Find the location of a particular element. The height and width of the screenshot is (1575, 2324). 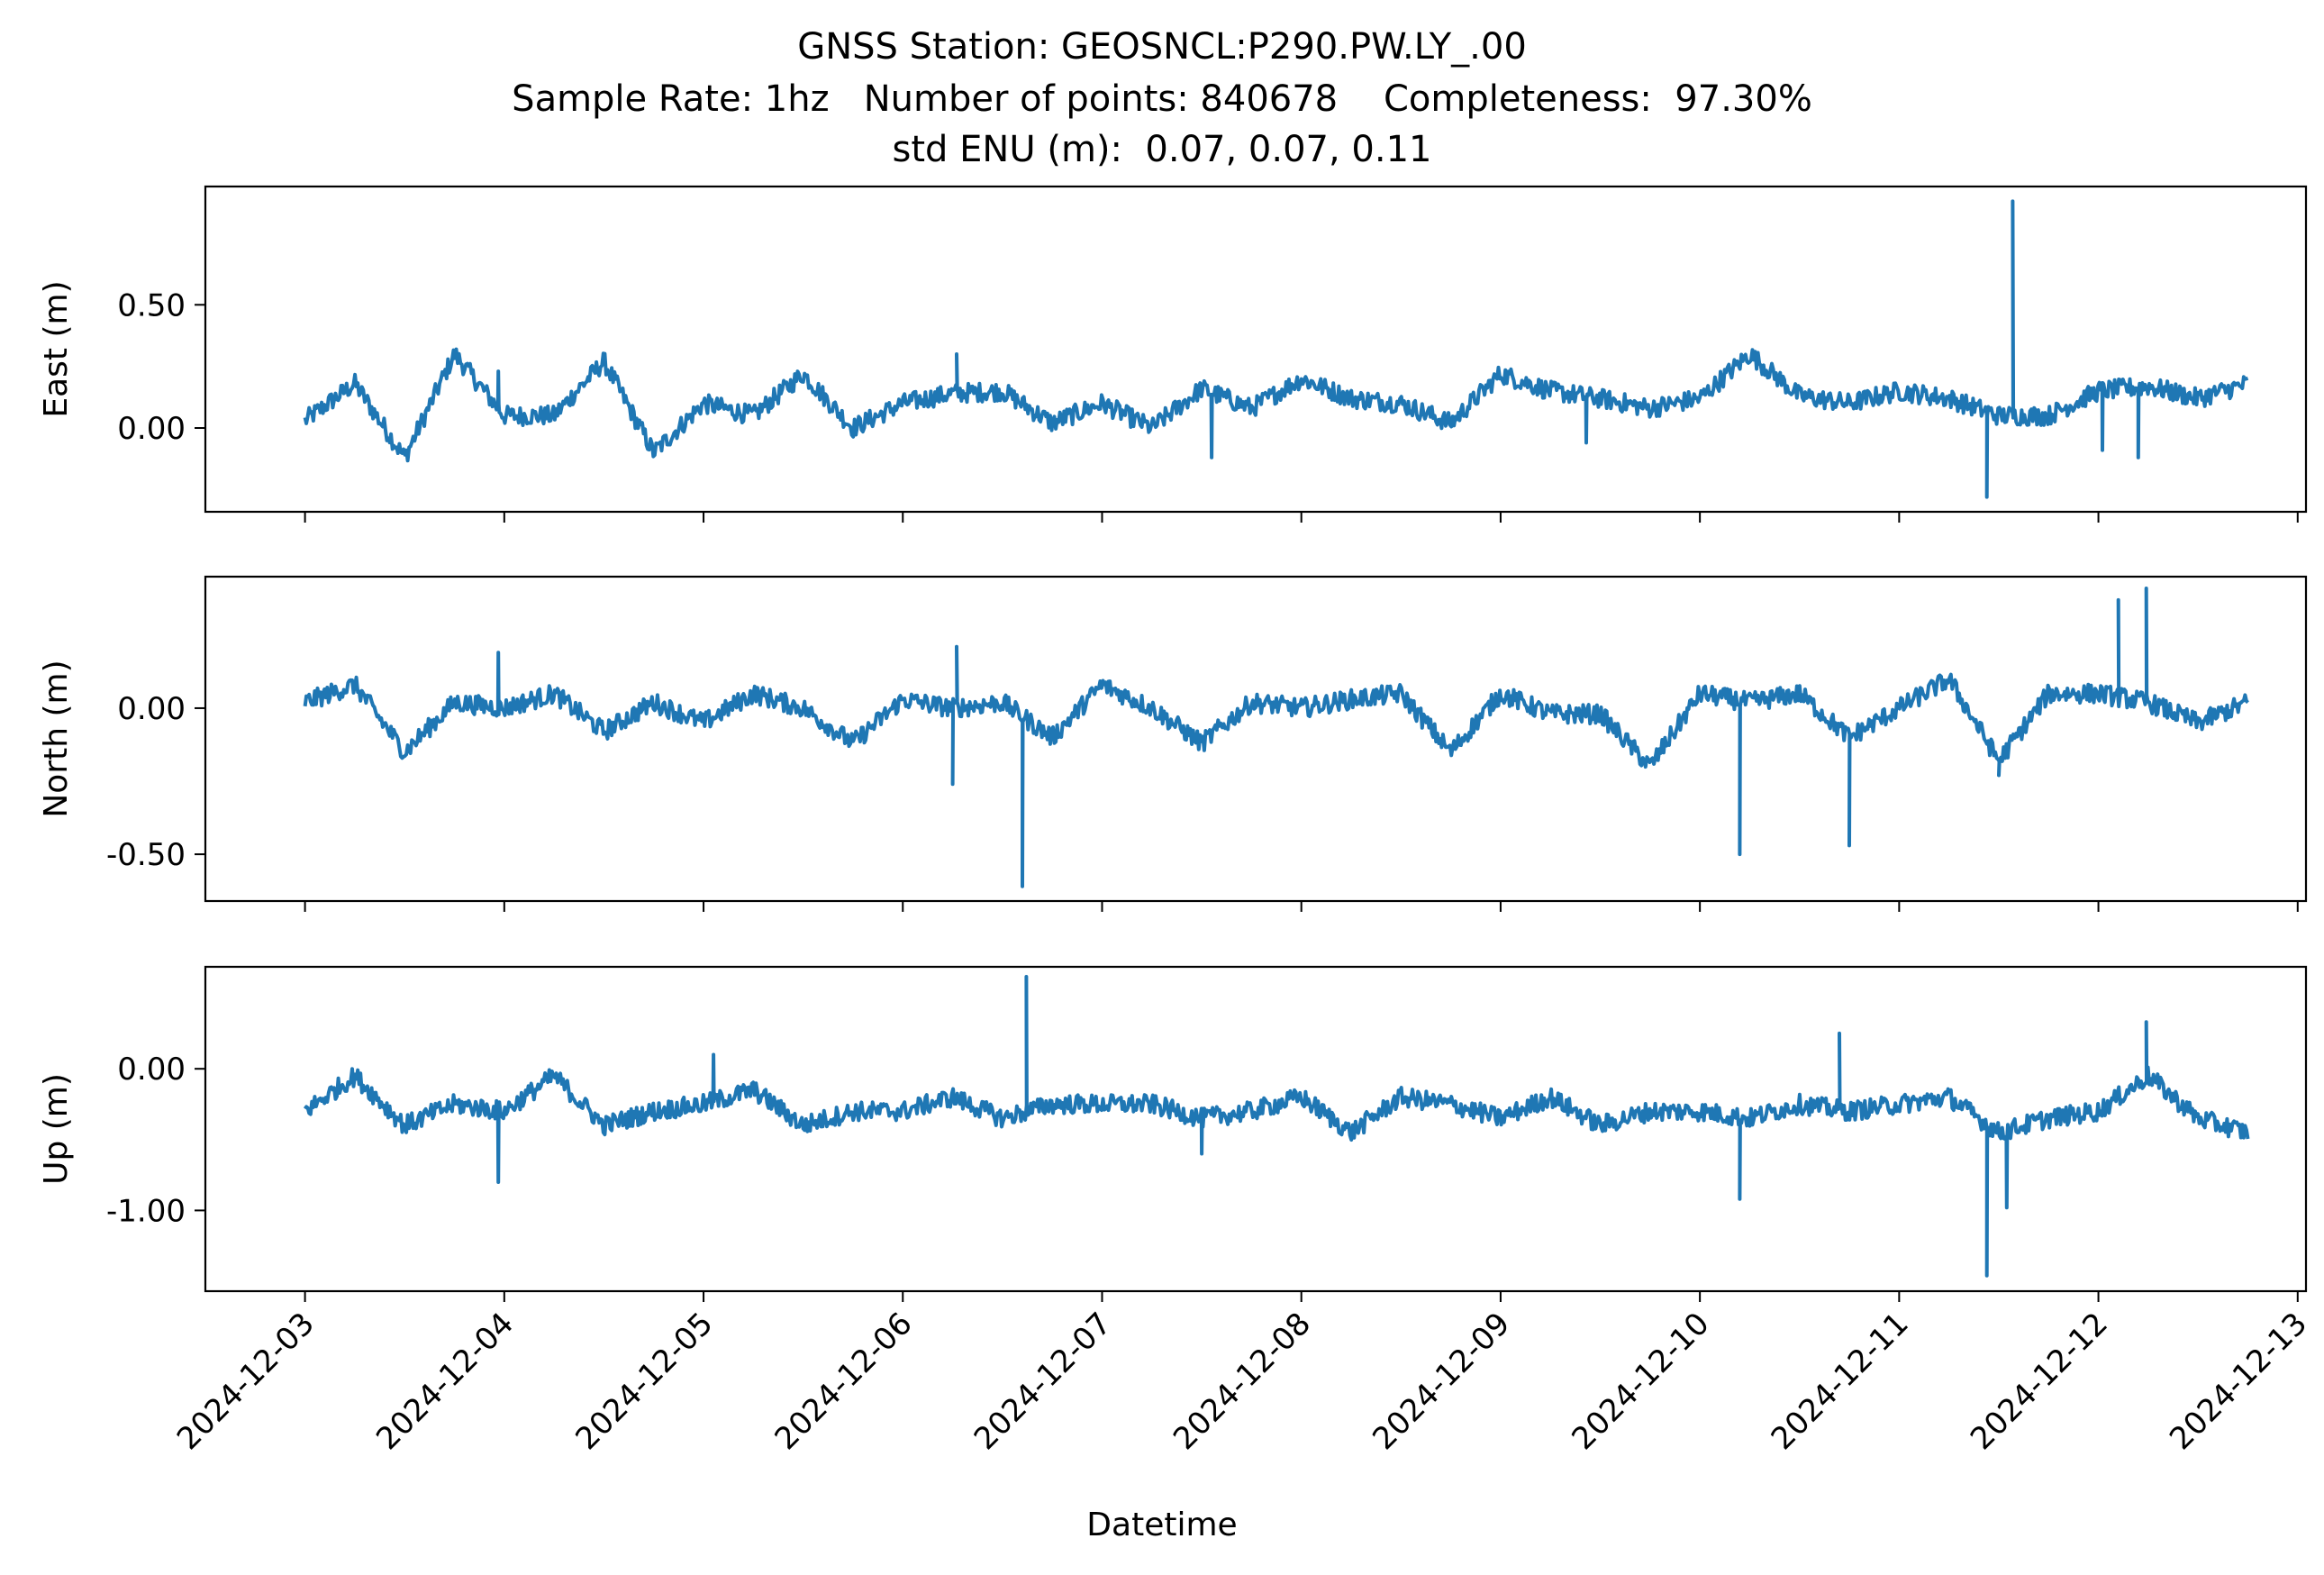

y-tick-label-panel-1: 0.00 is located at coordinates (151, 429).